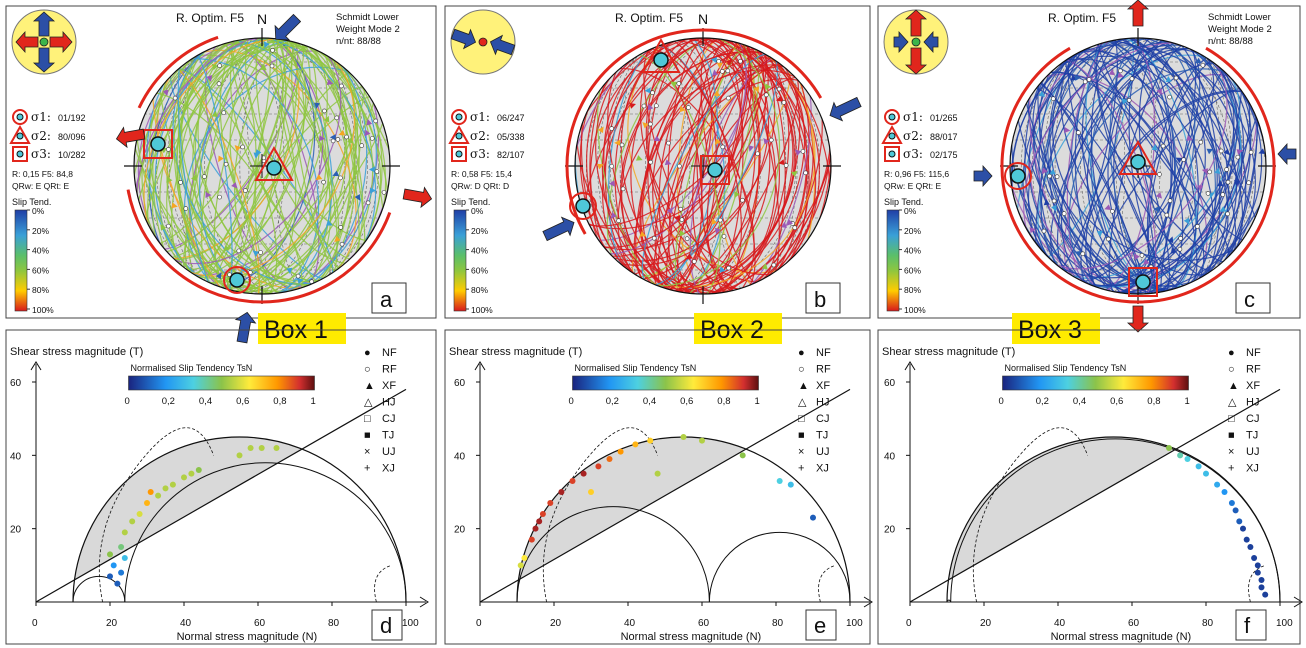  I want to click on slip-legend-bar, so click(21, 260).